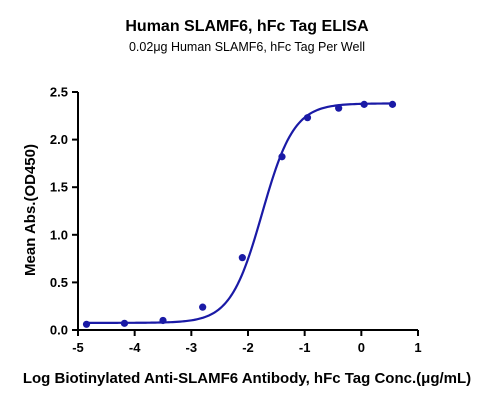 This screenshot has width=495, height=400. What do you see at coordinates (59, 282) in the screenshot?
I see `y-tick-label: 0.5` at bounding box center [59, 282].